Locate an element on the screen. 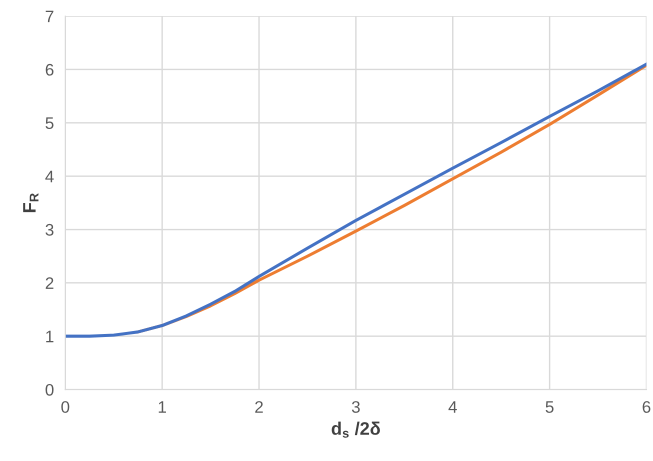 Image resolution: width=653 pixels, height=461 pixels. y-tick-label: 6 is located at coordinates (50, 70).